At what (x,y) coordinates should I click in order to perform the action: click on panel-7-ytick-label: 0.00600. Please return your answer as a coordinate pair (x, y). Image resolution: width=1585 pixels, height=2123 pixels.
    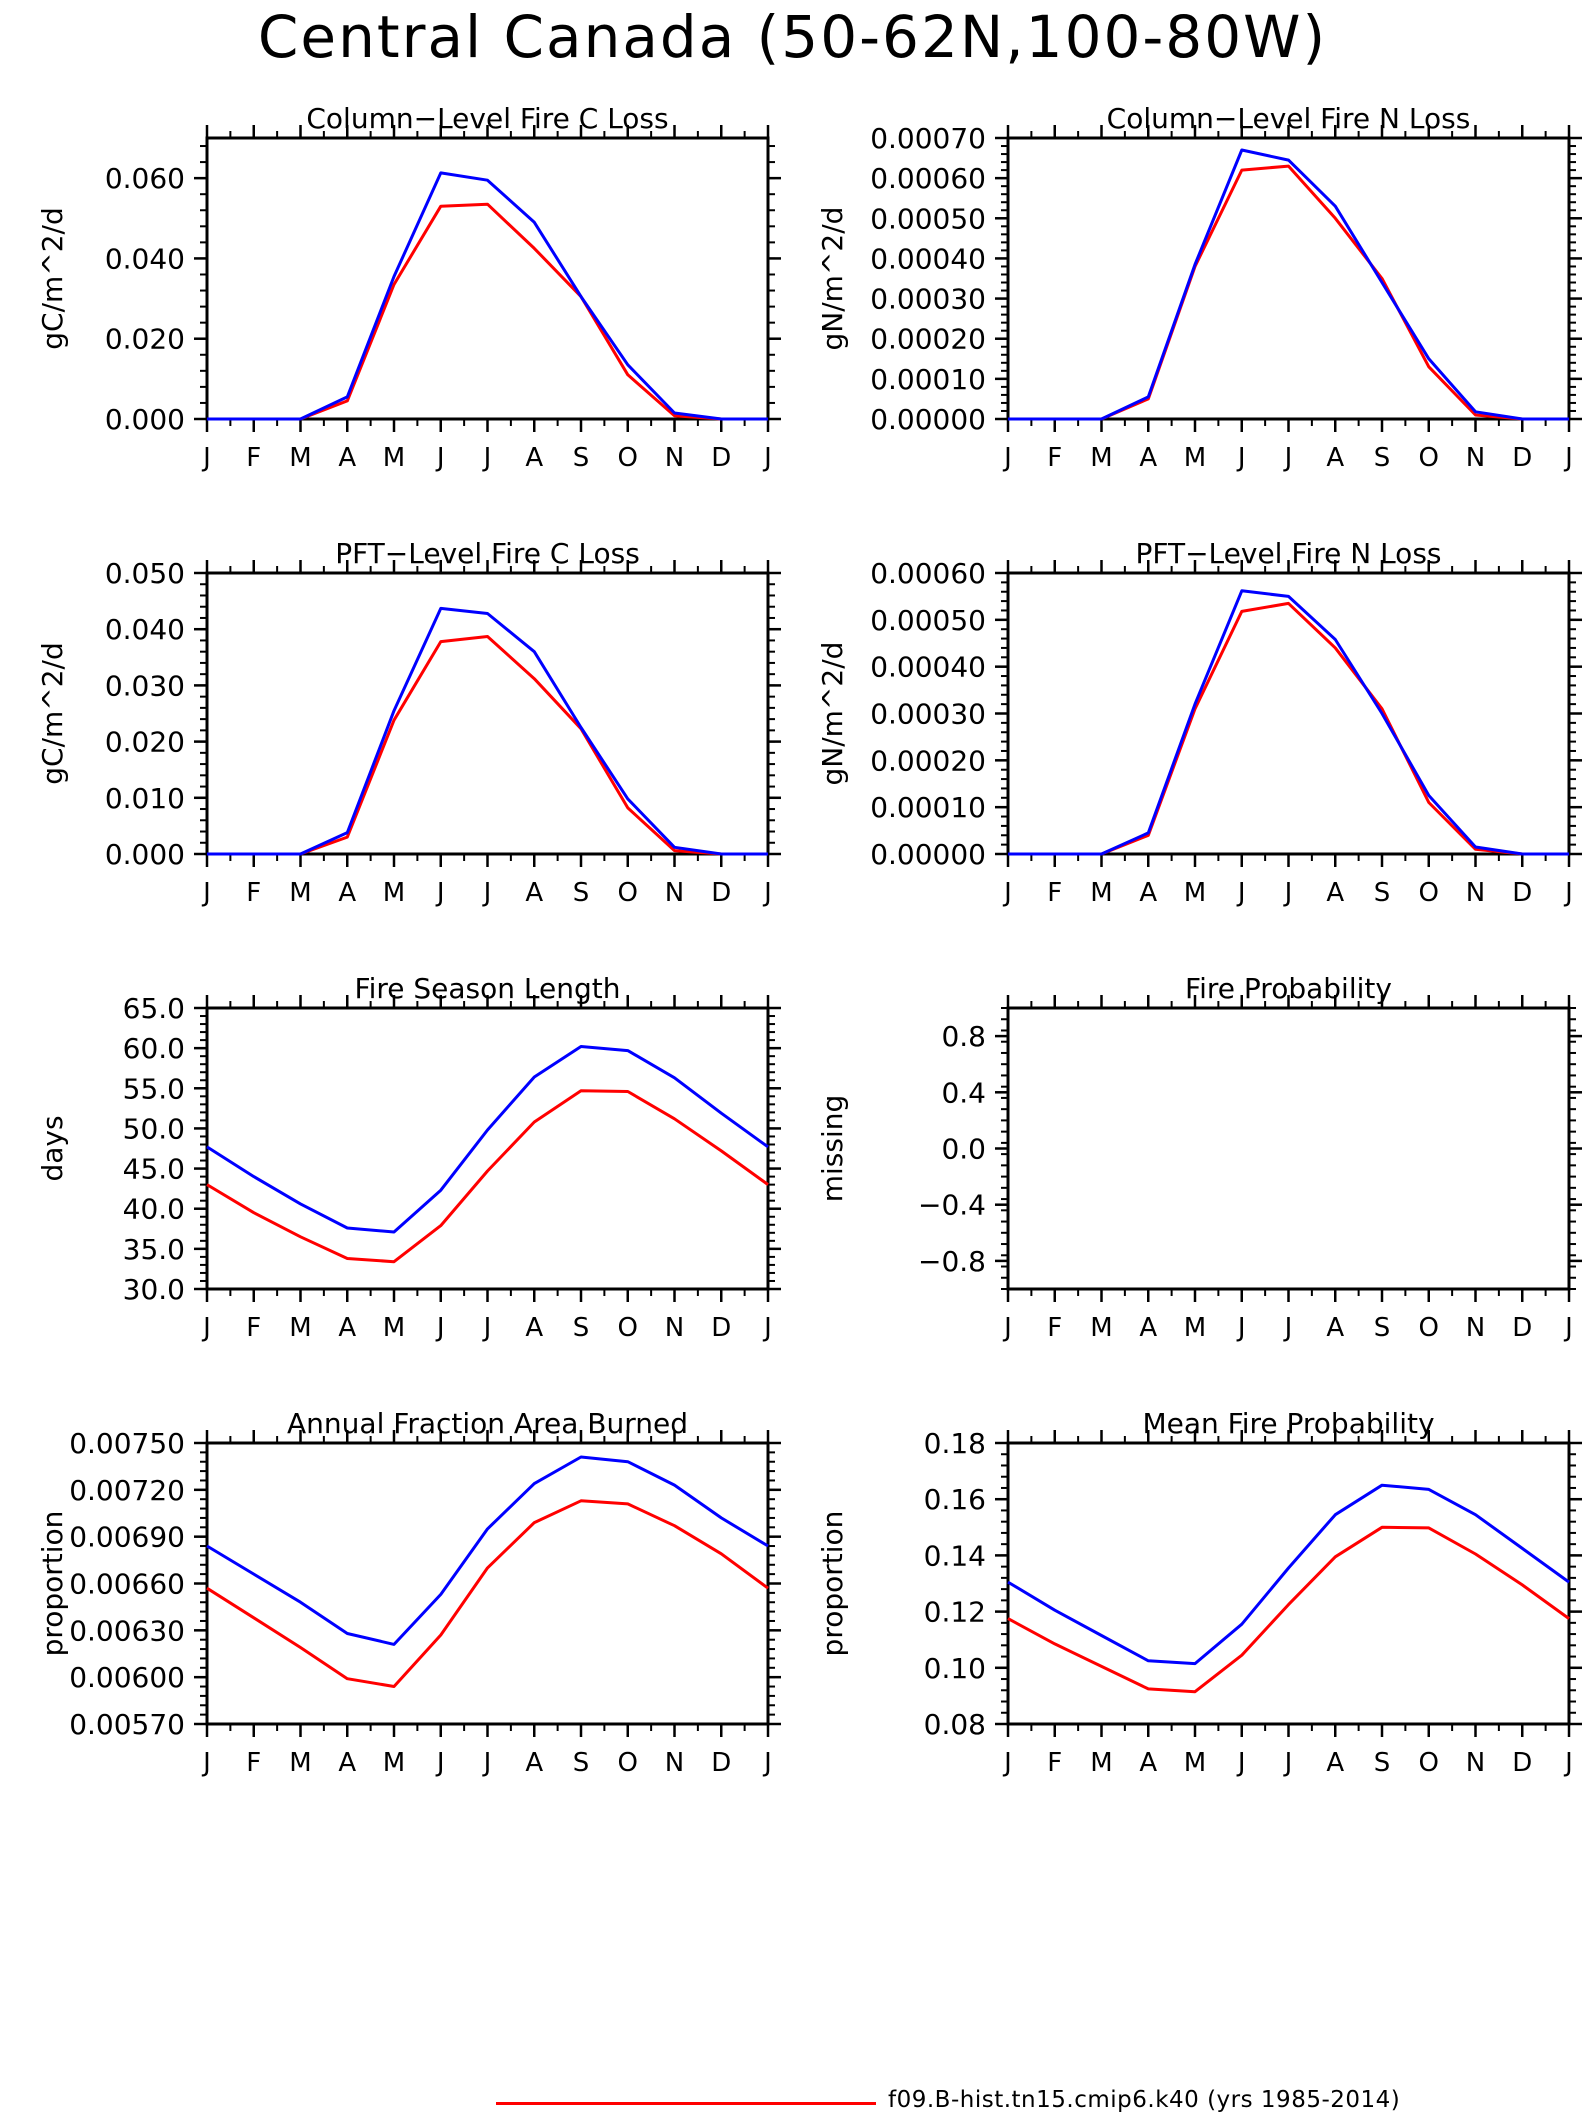
    Looking at the image, I should click on (127, 1677).